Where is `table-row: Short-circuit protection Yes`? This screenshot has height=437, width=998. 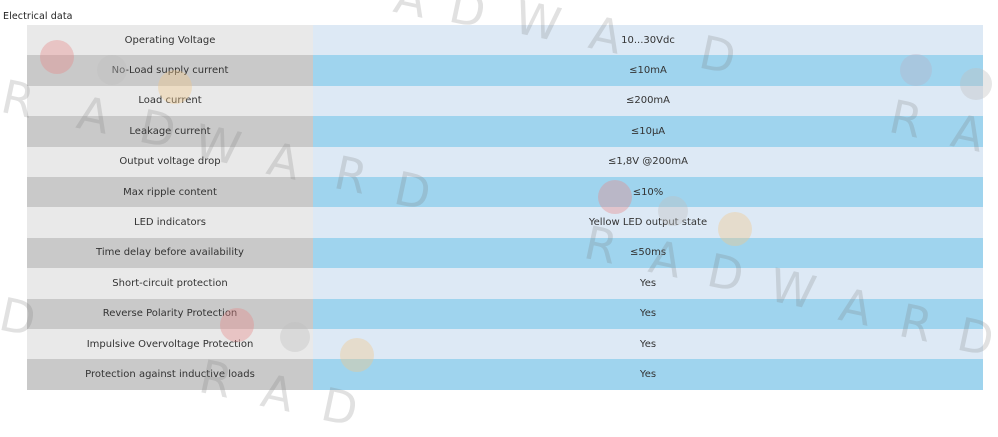
table-row: Short-circuit protection Yes is located at coordinates (505, 283).